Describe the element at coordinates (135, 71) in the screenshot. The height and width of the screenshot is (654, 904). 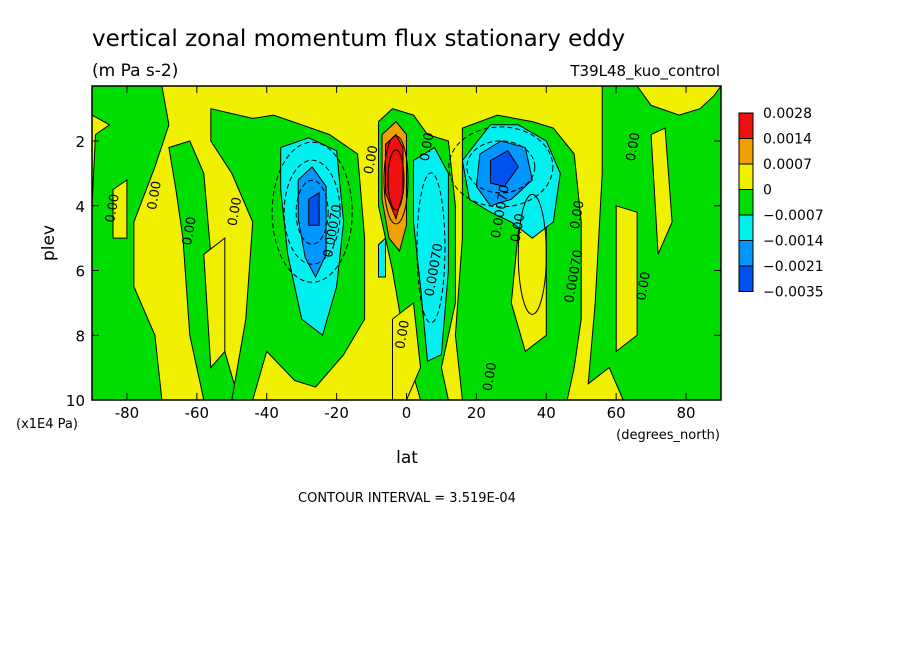
I see `chart-units: (m Pa s-2)` at that location.